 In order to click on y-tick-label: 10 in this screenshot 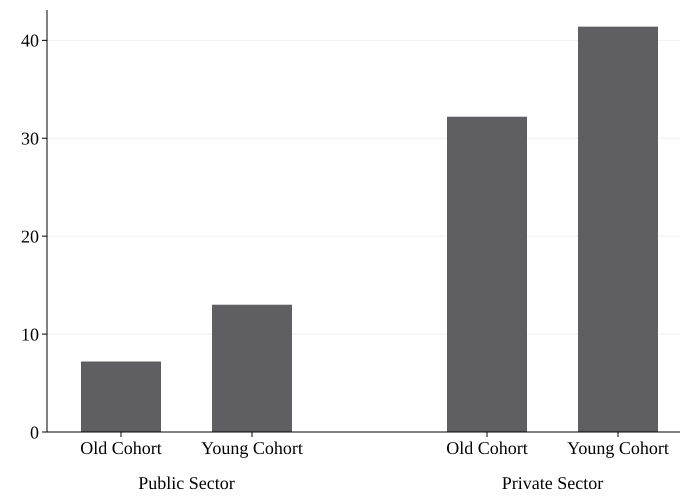, I will do `click(30, 334)`.